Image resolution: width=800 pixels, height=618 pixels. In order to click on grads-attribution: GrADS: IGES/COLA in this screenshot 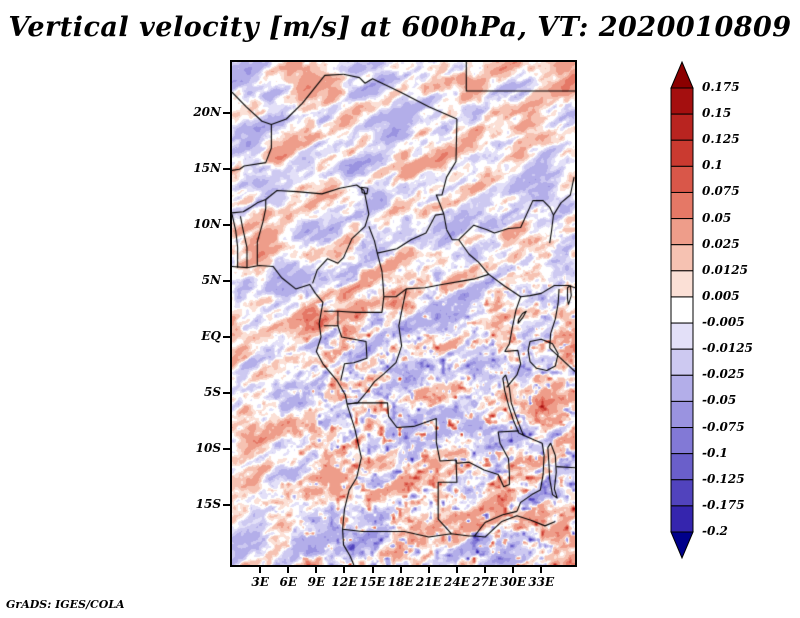, I will do `click(65, 604)`.